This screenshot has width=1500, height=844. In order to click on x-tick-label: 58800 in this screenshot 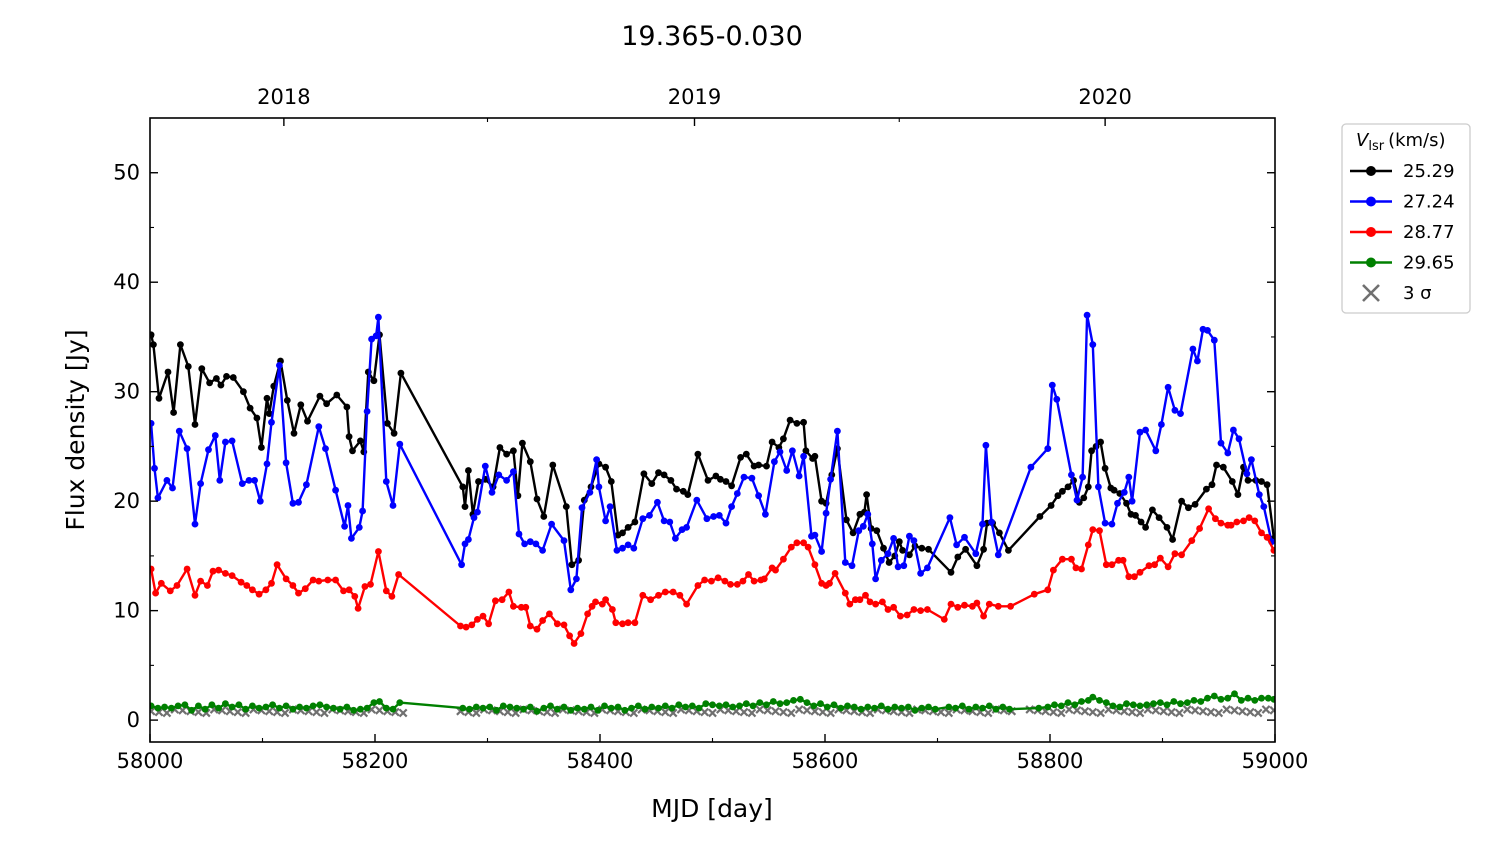, I will do `click(1050, 761)`.